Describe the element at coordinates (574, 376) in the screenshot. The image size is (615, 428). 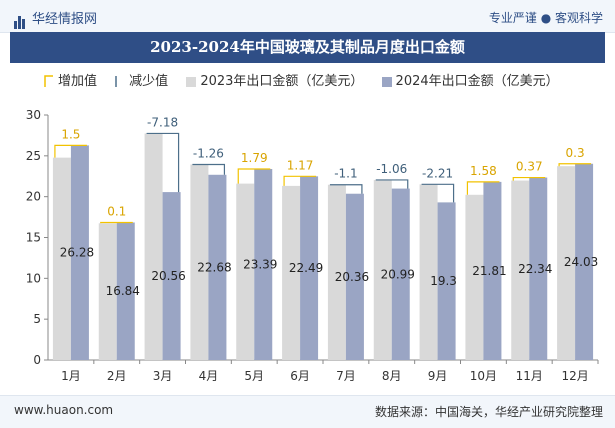
I see `x-tick-label: 12月` at that location.